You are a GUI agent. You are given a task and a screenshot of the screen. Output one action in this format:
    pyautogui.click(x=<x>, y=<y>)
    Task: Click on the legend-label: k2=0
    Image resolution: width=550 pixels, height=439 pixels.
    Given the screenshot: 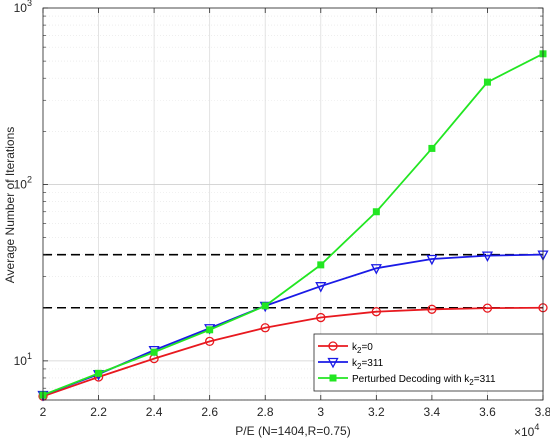 What is the action you would take?
    pyautogui.click(x=362, y=348)
    